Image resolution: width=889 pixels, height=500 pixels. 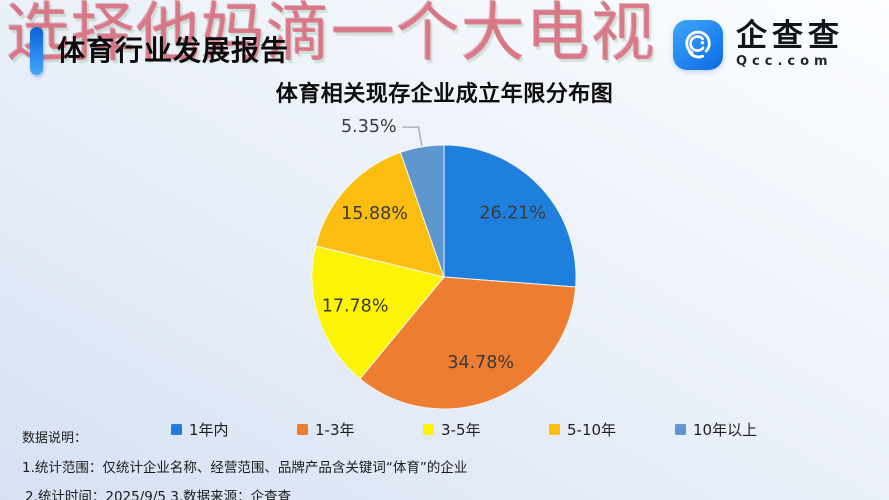 I want to click on pie-slice-label: 5.35%, so click(x=369, y=127).